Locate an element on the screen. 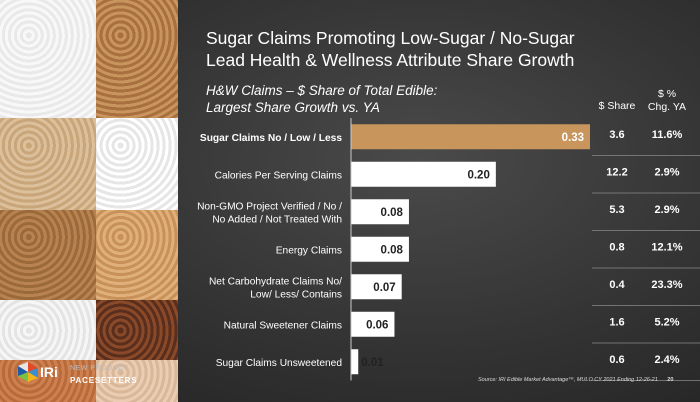  page-number: 20 is located at coordinates (670, 380).